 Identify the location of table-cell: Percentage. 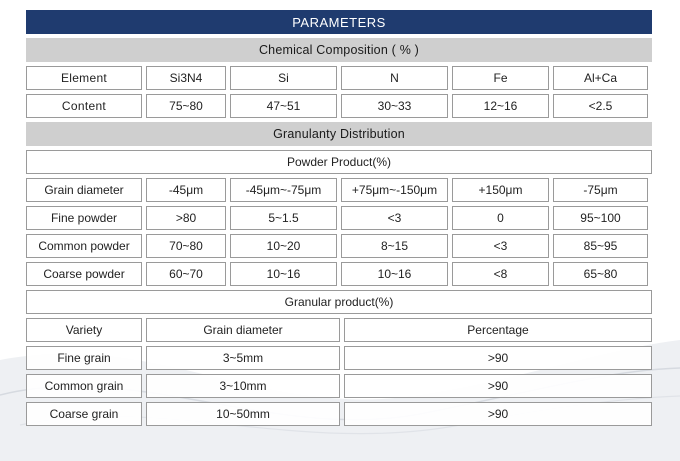
(498, 330).